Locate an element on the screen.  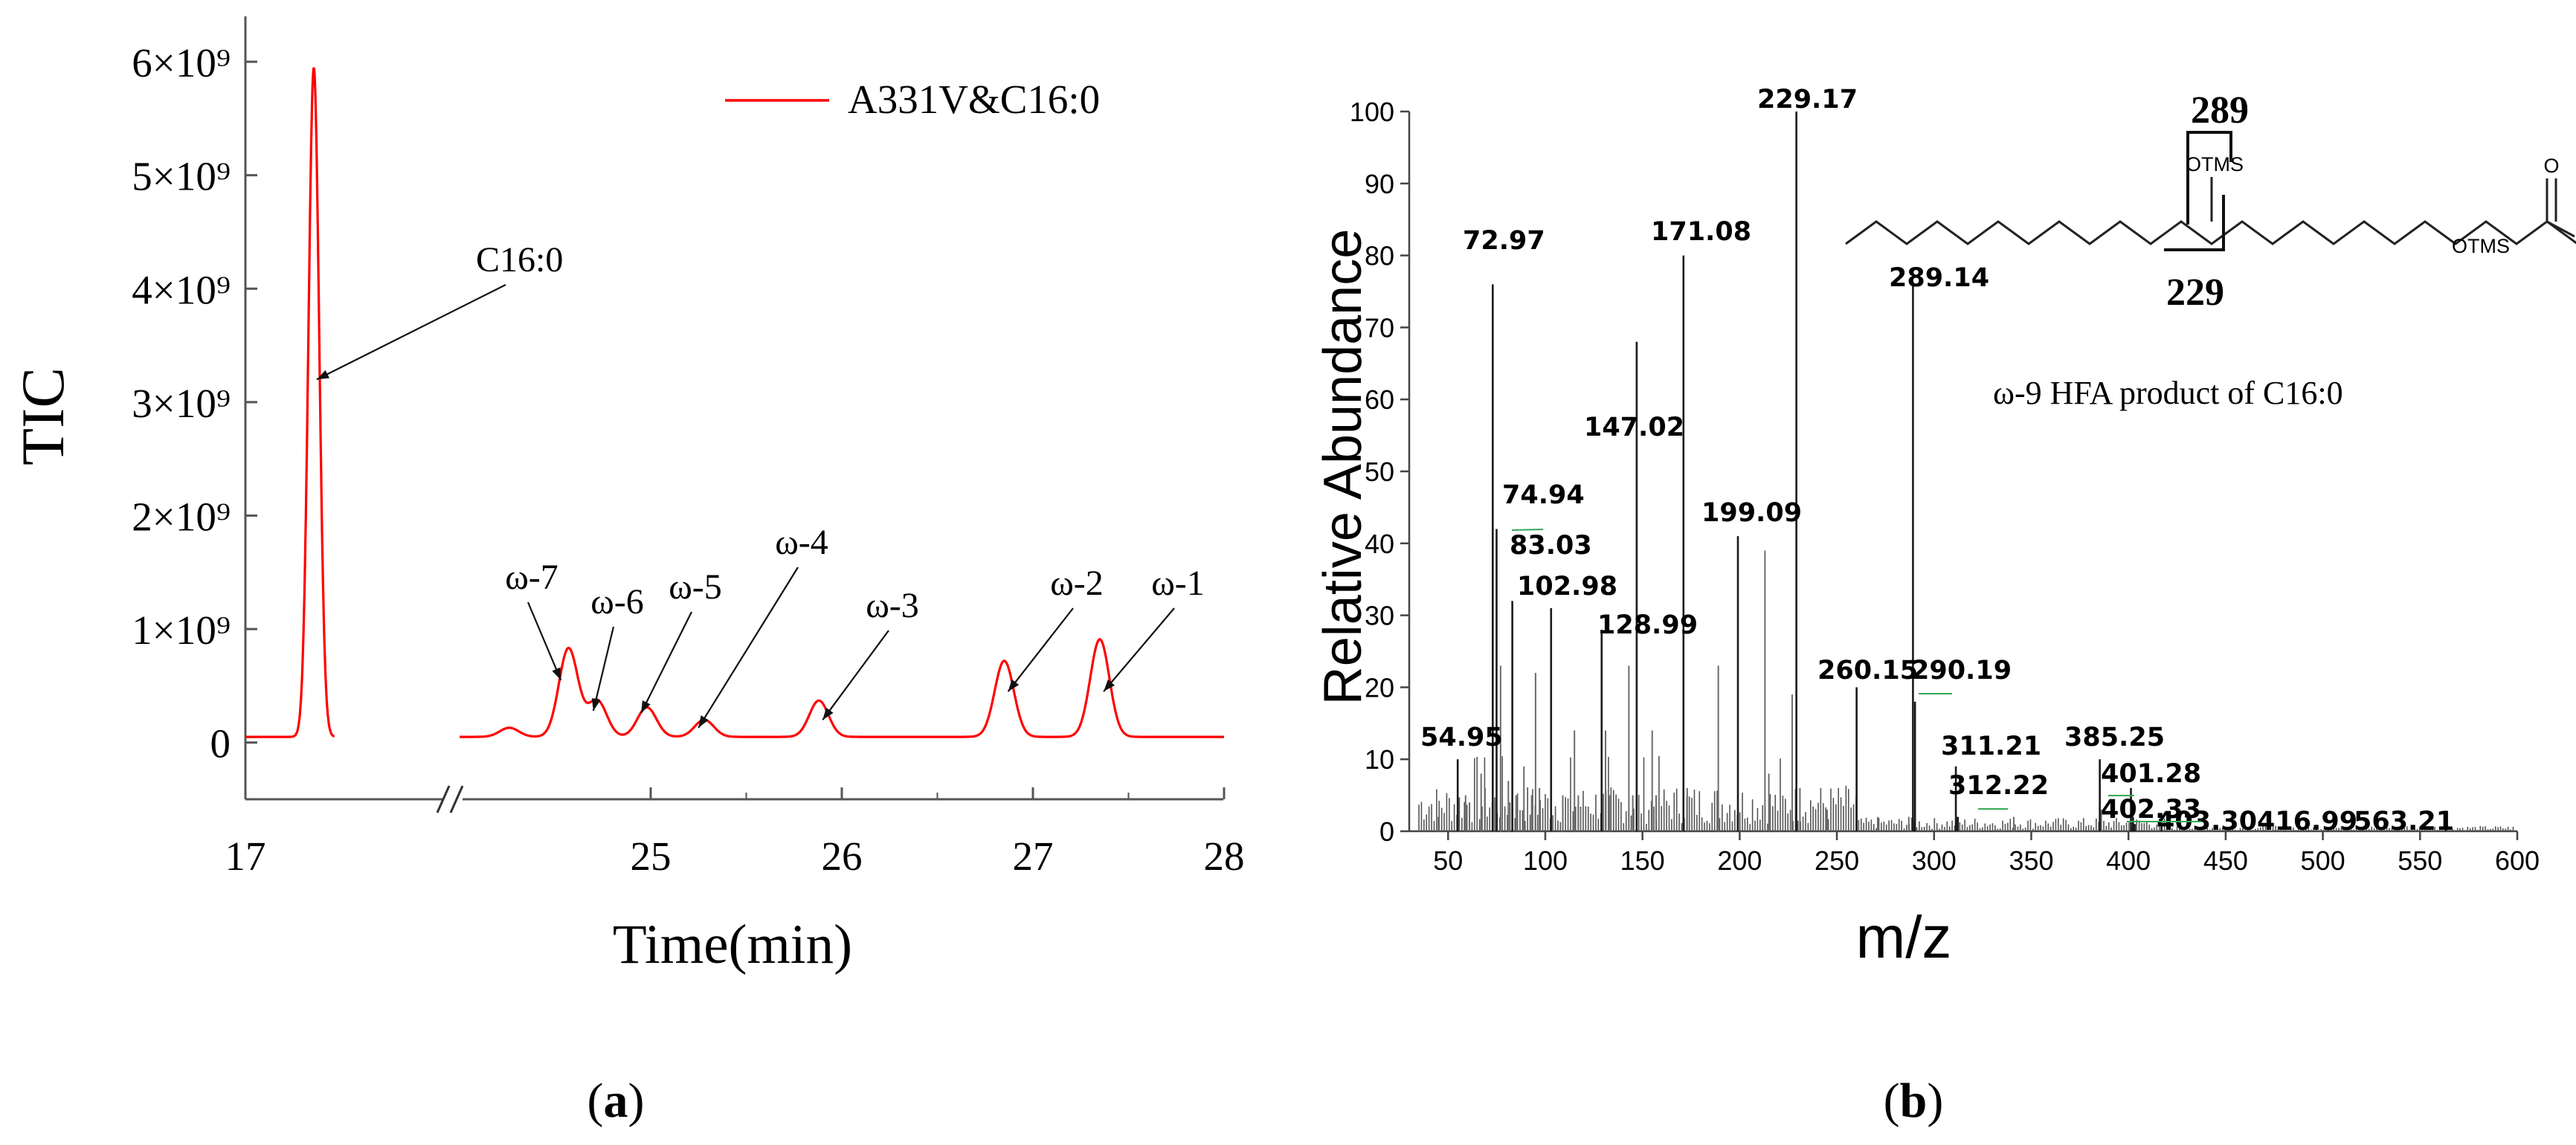
label-leader is located at coordinates (1527, 530).